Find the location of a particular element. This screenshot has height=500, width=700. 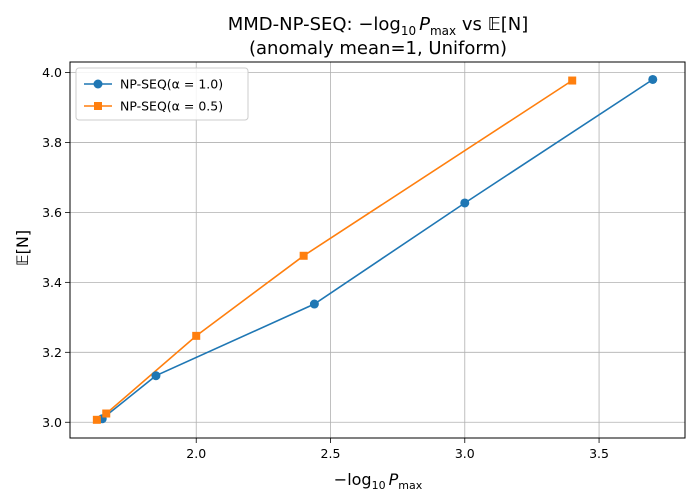

legend-box is located at coordinates (162, 94).